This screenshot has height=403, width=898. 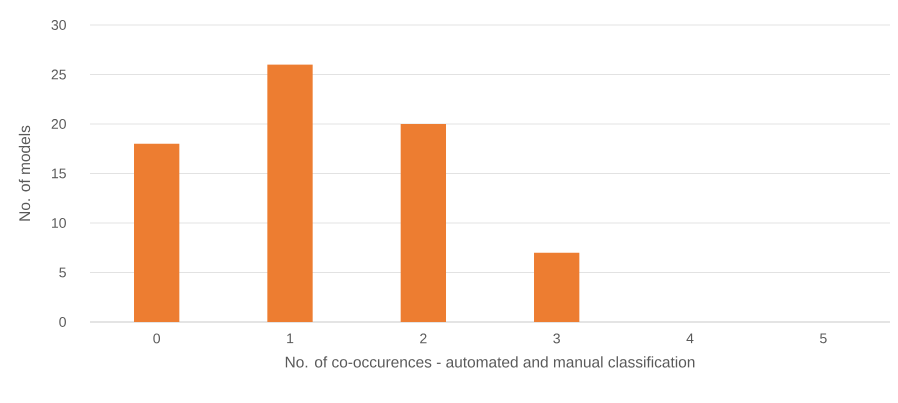 What do you see at coordinates (156, 339) in the screenshot?
I see `x-tick-label: 0` at bounding box center [156, 339].